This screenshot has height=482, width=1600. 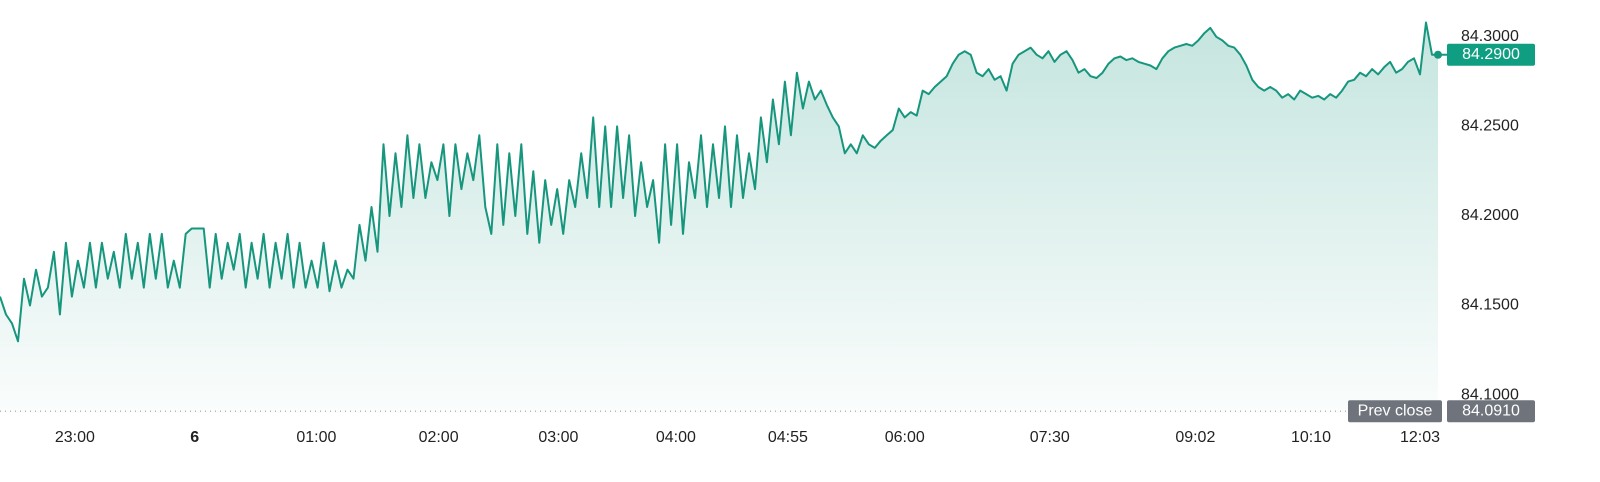 I want to click on x-tick-label: 02:00, so click(x=439, y=437).